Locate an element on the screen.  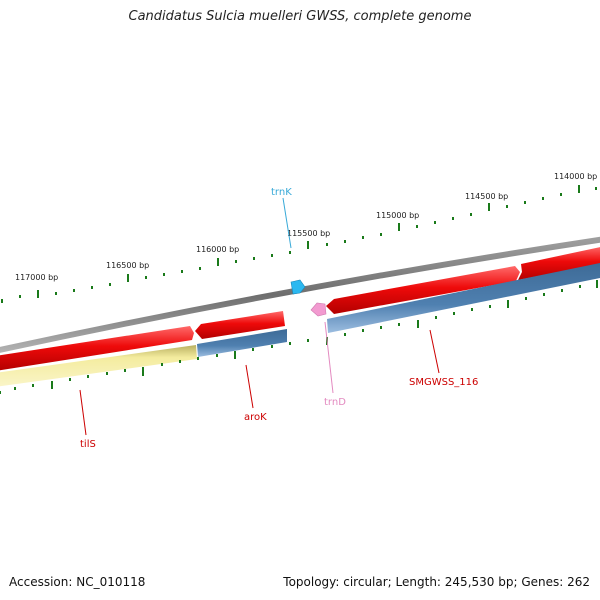
tils-gene-arrow is located at coordinates (97, 348).